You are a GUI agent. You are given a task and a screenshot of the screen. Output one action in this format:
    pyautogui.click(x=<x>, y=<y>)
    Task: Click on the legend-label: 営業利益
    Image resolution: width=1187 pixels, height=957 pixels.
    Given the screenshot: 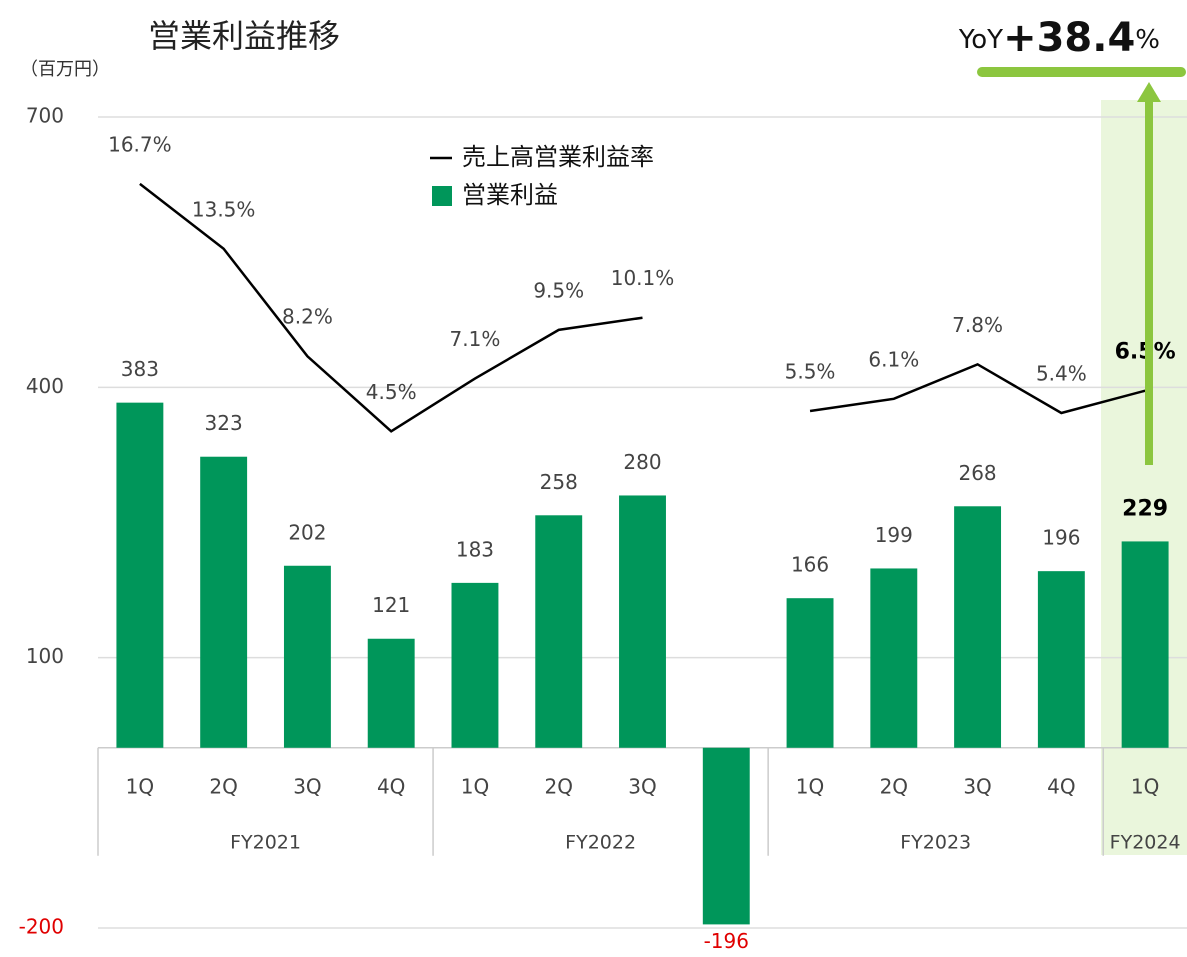 What is the action you would take?
    pyautogui.click(x=510, y=195)
    